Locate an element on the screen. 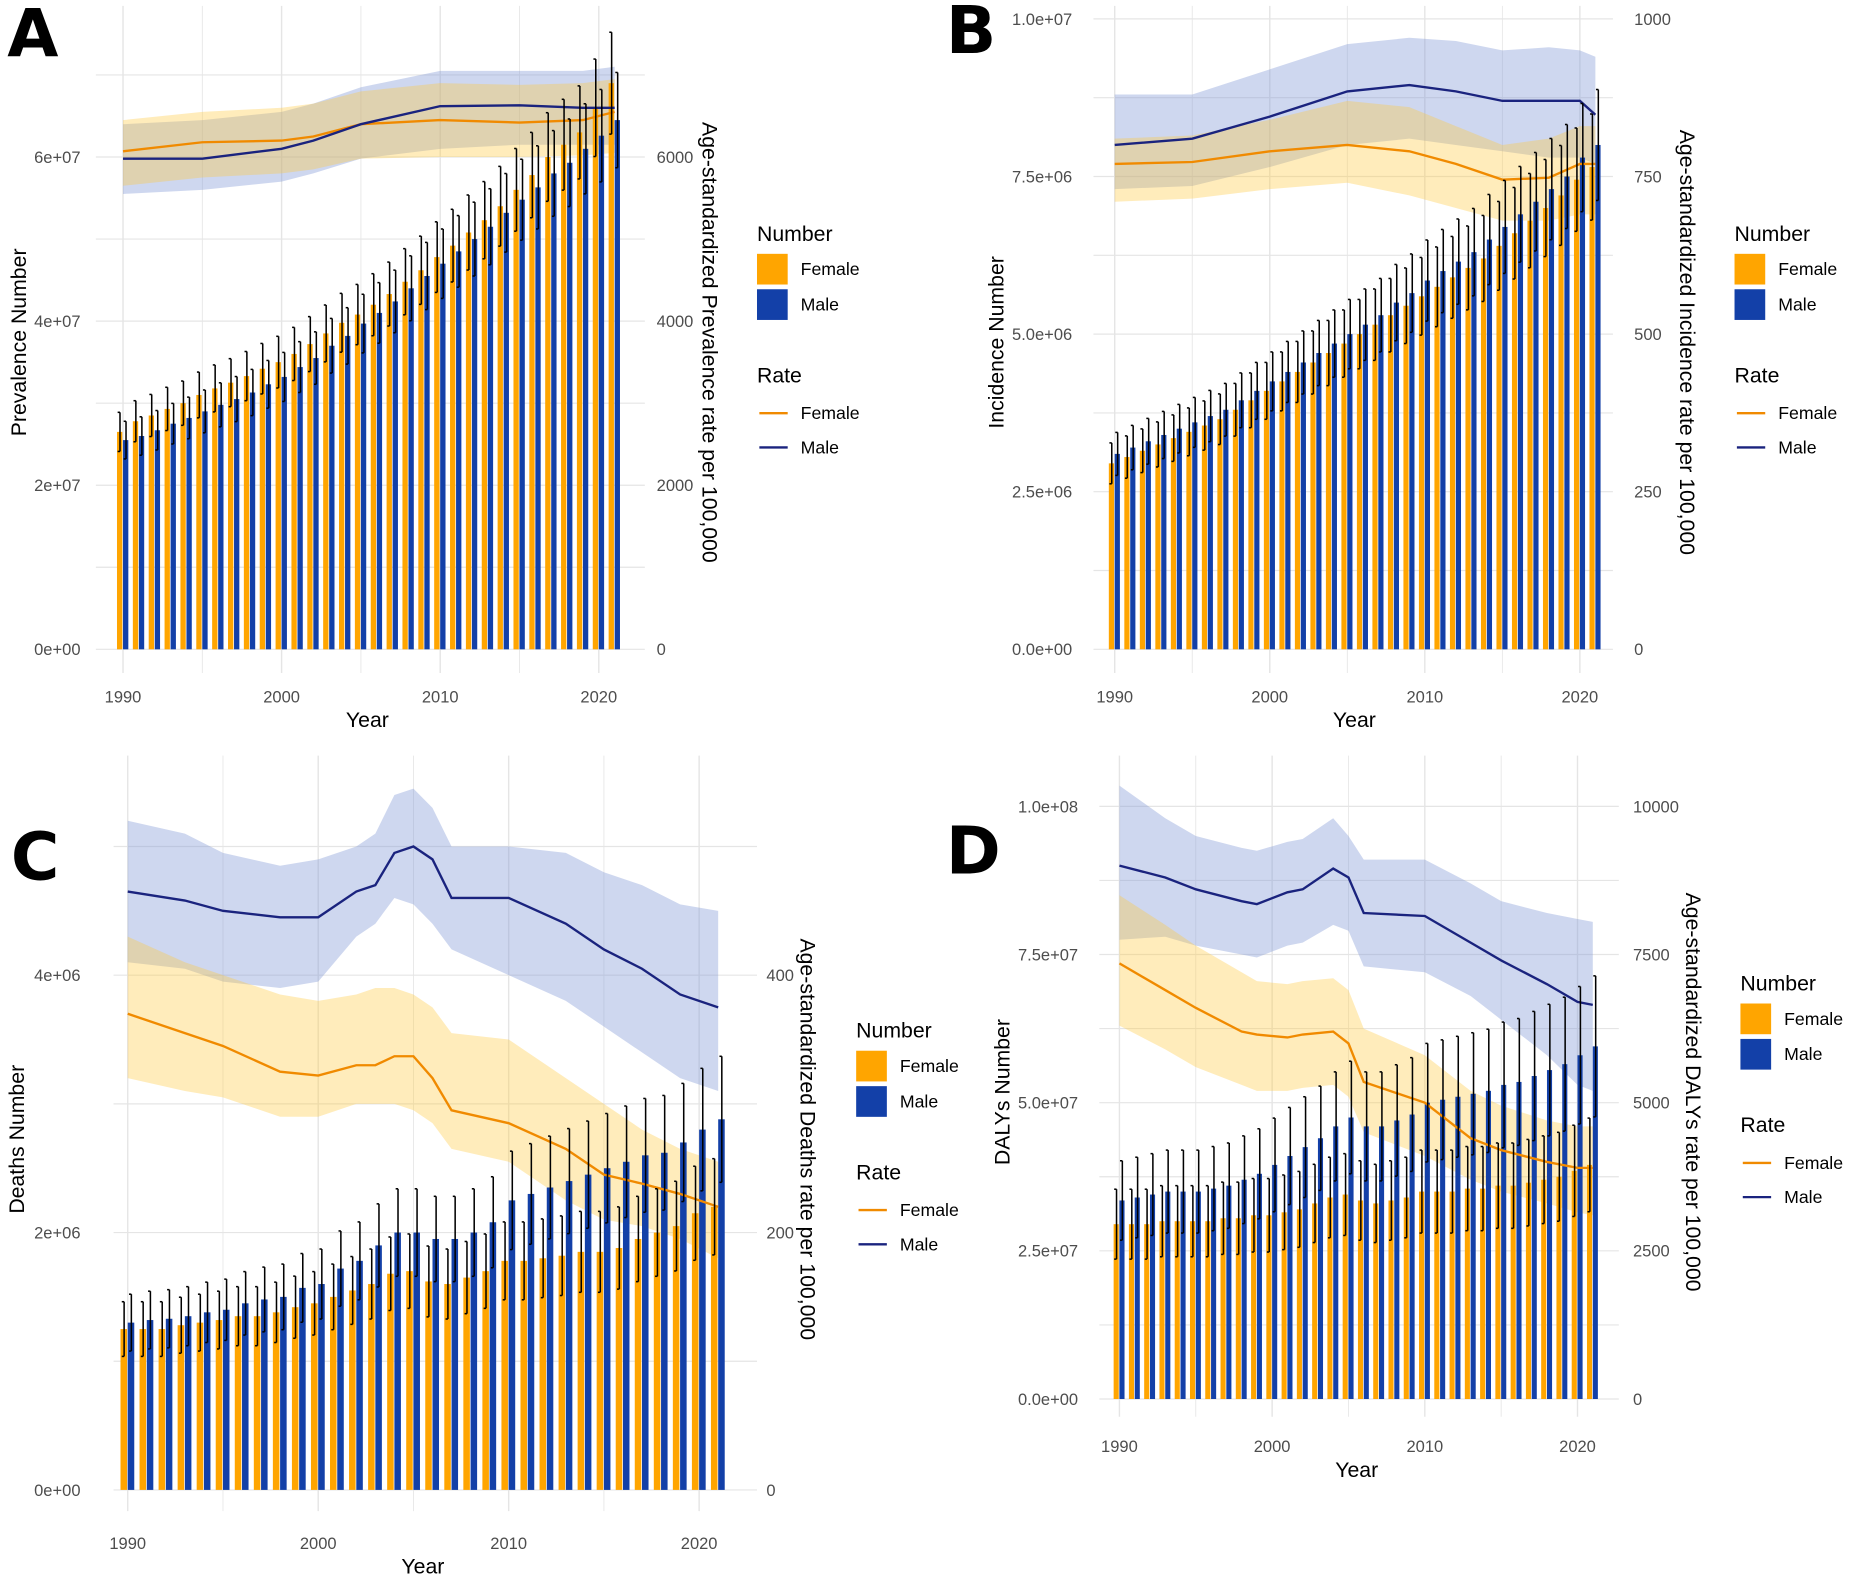 The width and height of the screenshot is (1854, 1582). female-bar-2003 is located at coordinates (371, 1387).